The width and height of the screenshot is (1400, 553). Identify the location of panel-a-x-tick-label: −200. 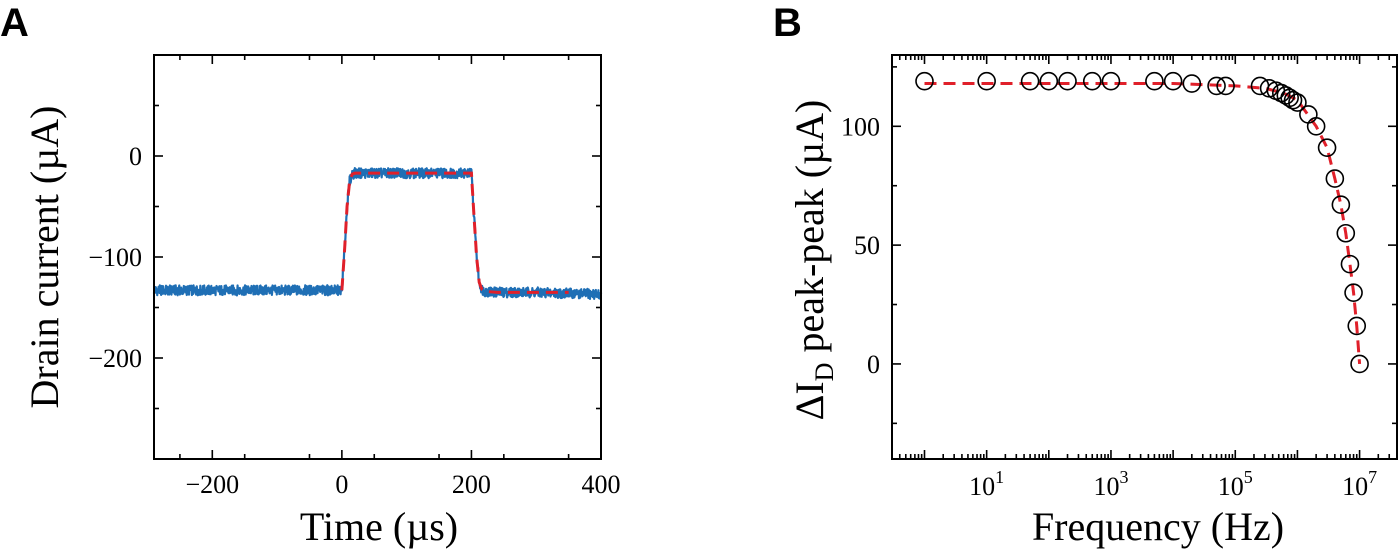
(212, 484).